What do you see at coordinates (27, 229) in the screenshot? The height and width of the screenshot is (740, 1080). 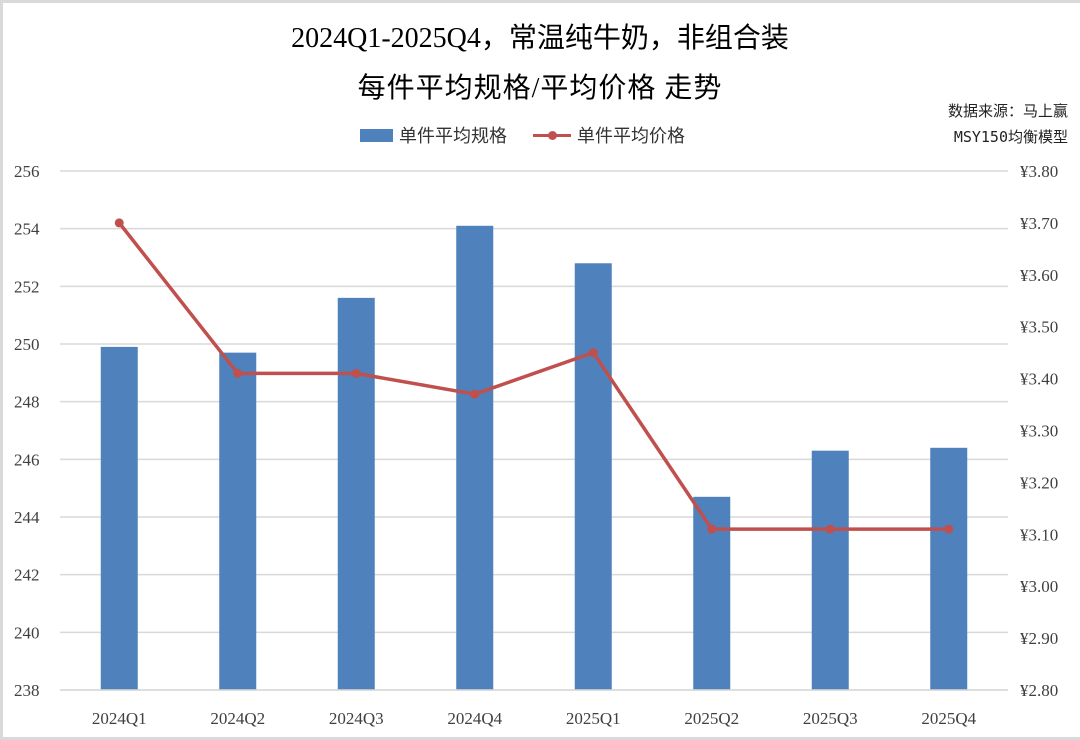 I see `left-tick-label: 254` at bounding box center [27, 229].